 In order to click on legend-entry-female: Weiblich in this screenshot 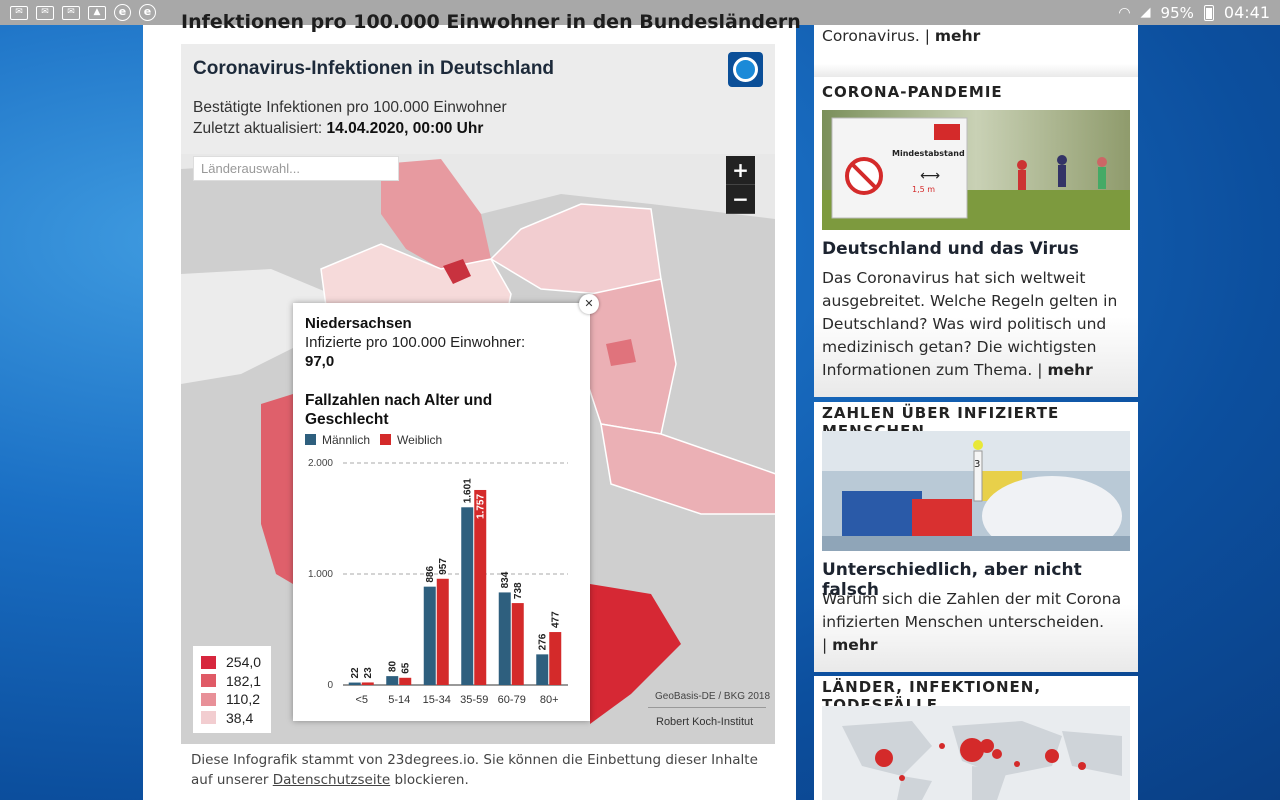, I will do `click(411, 440)`.